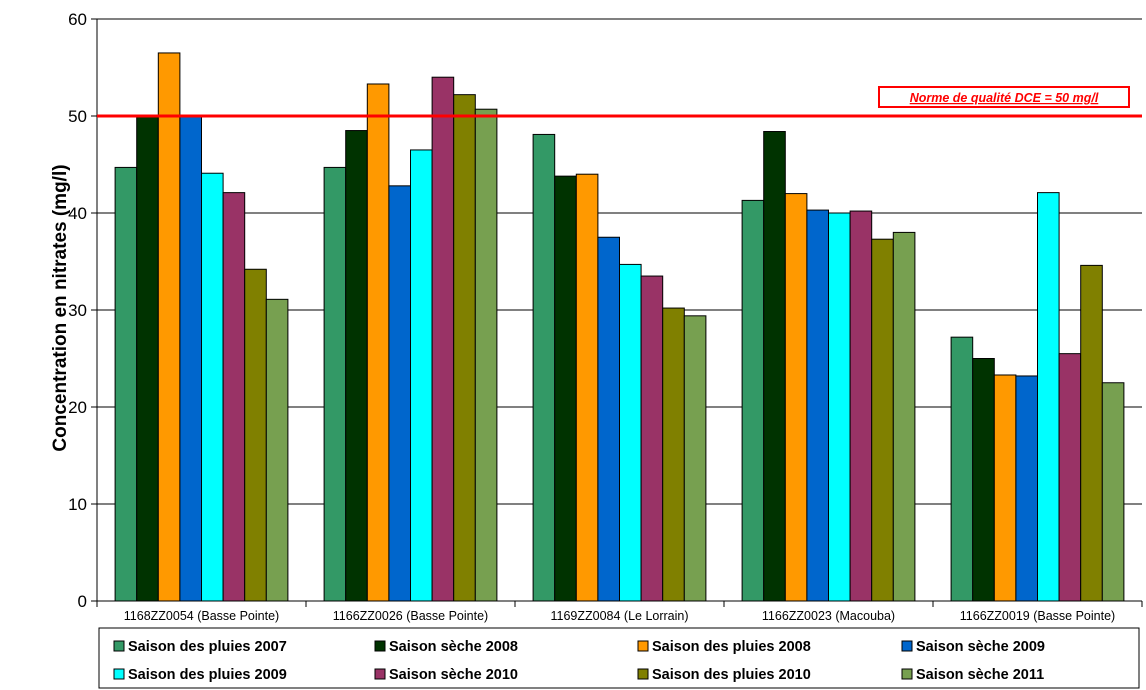 The width and height of the screenshot is (1146, 690). I want to click on y-tick-label: 0, so click(82, 601).